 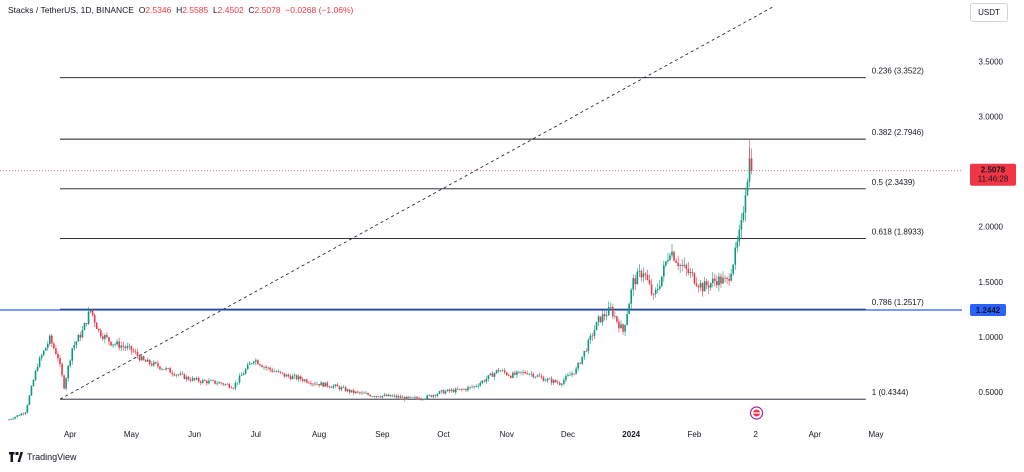 I want to click on level-price-badge, so click(x=988, y=309).